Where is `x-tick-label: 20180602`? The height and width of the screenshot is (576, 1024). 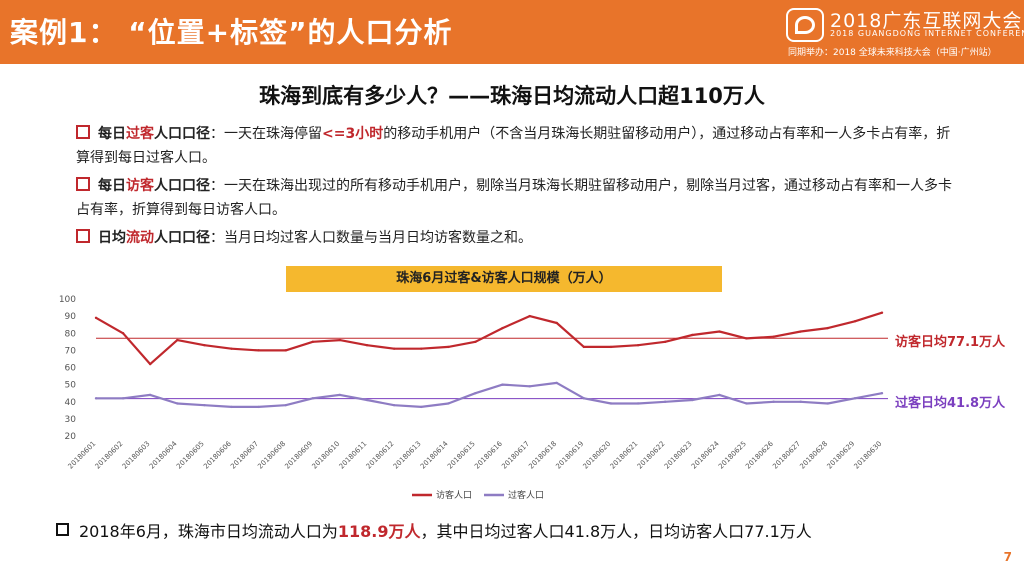 x-tick-label: 20180602 is located at coordinates (109, 455).